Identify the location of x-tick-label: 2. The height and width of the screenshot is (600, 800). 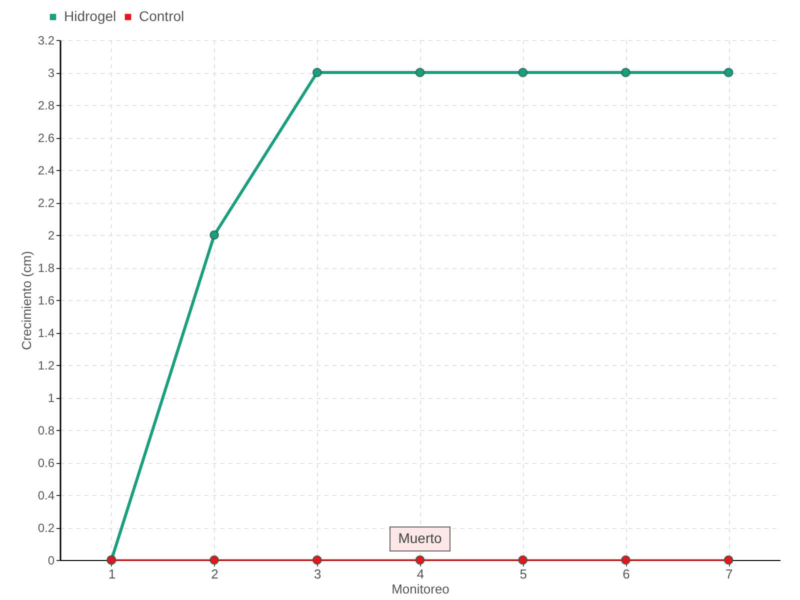
(214, 574).